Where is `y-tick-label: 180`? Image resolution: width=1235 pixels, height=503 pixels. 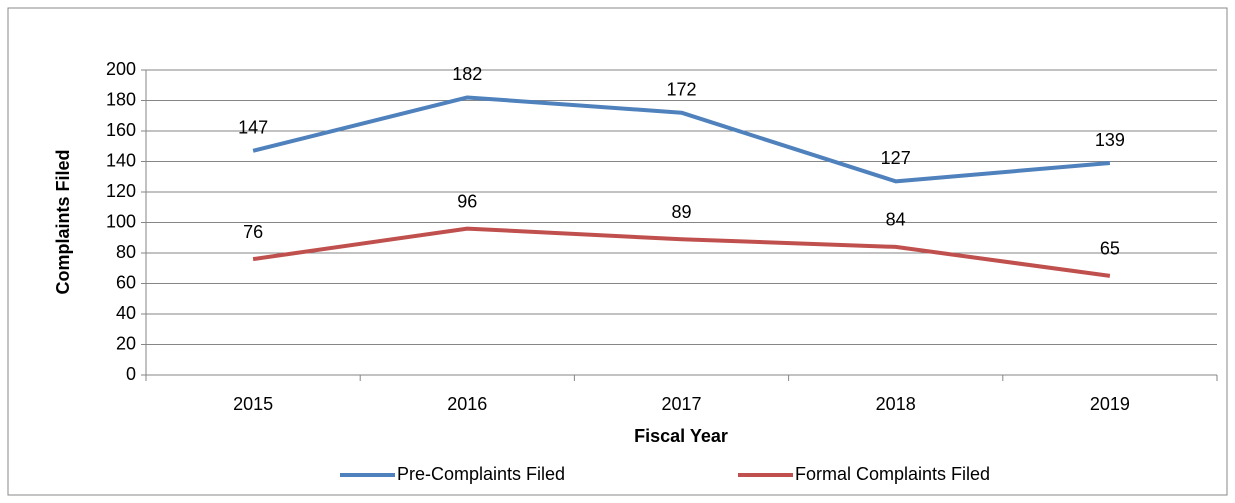 y-tick-label: 180 is located at coordinates (121, 99).